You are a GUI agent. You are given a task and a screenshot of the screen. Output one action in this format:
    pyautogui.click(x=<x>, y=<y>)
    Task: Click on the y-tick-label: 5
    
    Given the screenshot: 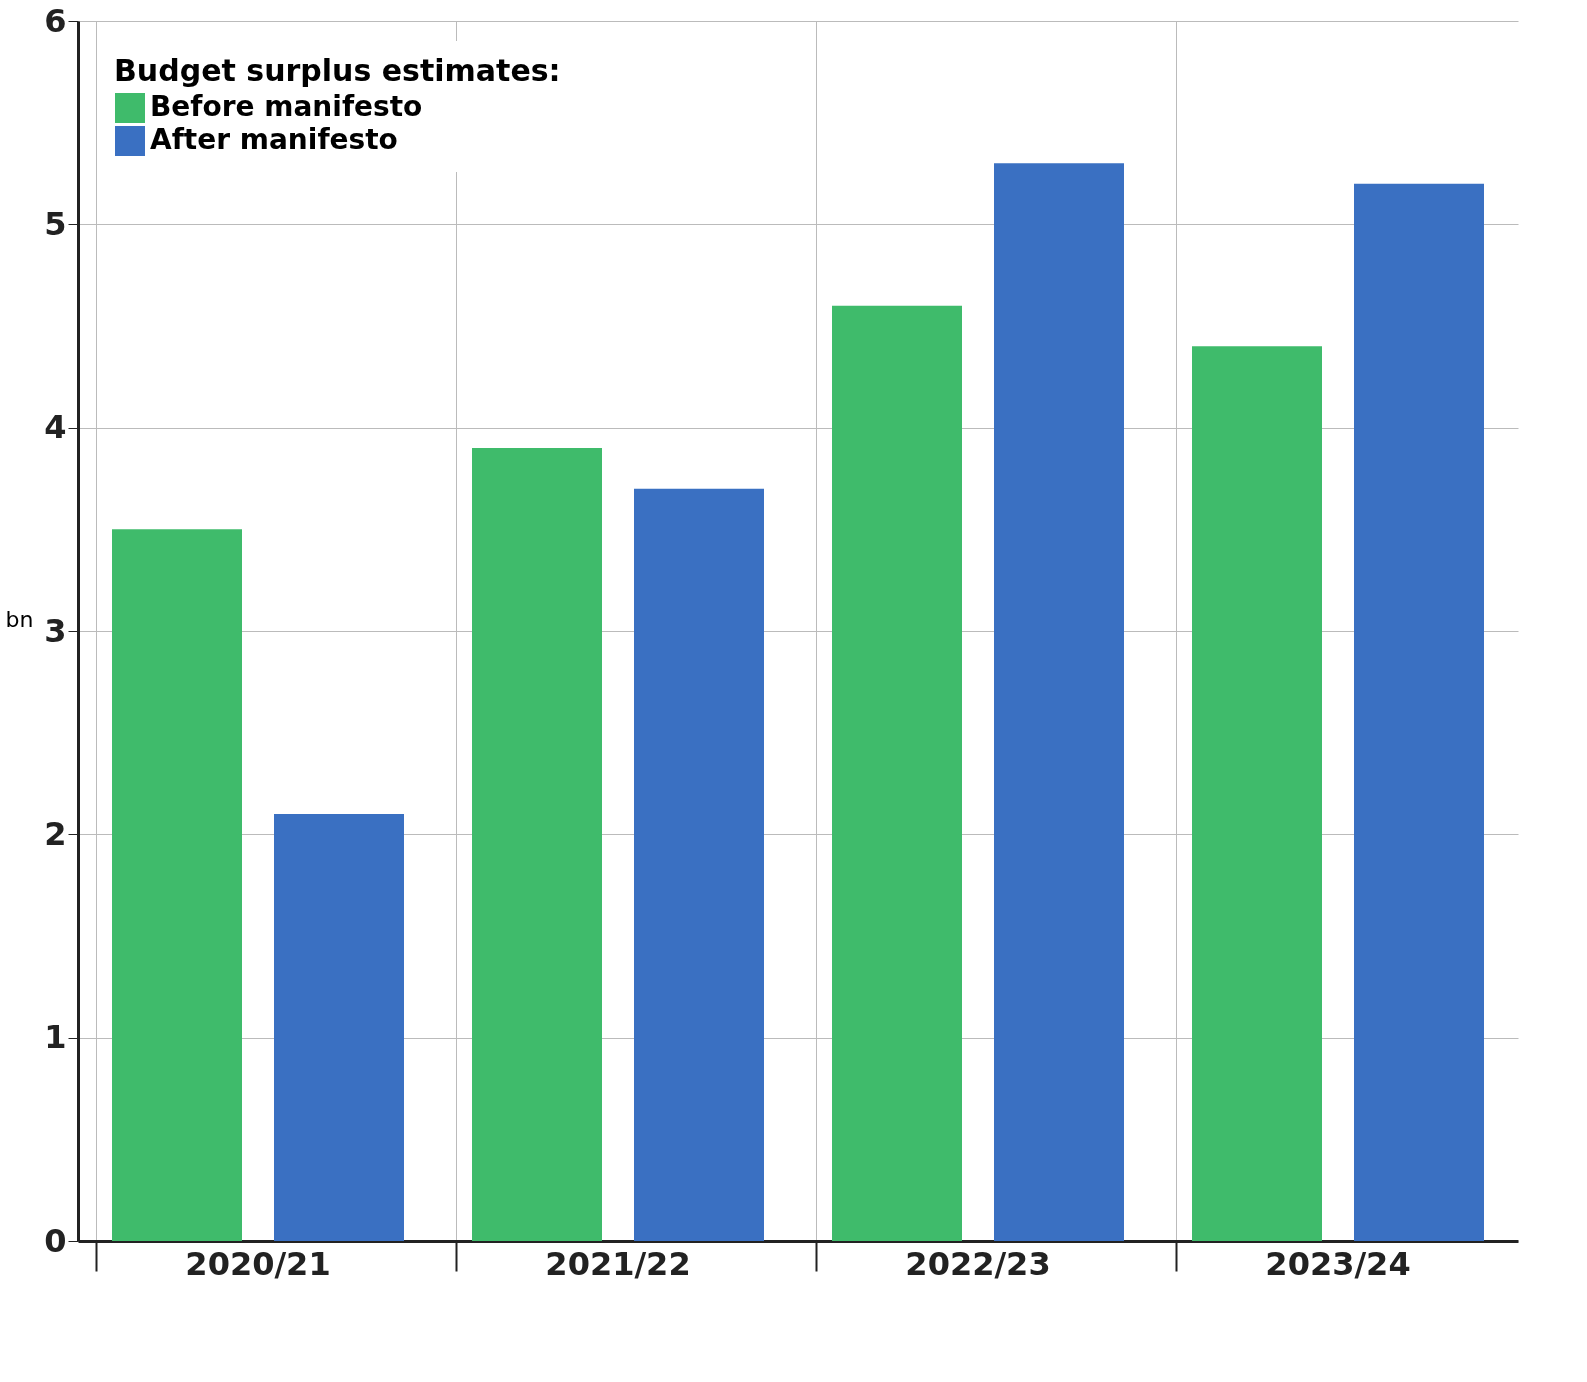 What is the action you would take?
    pyautogui.click(x=55, y=223)
    